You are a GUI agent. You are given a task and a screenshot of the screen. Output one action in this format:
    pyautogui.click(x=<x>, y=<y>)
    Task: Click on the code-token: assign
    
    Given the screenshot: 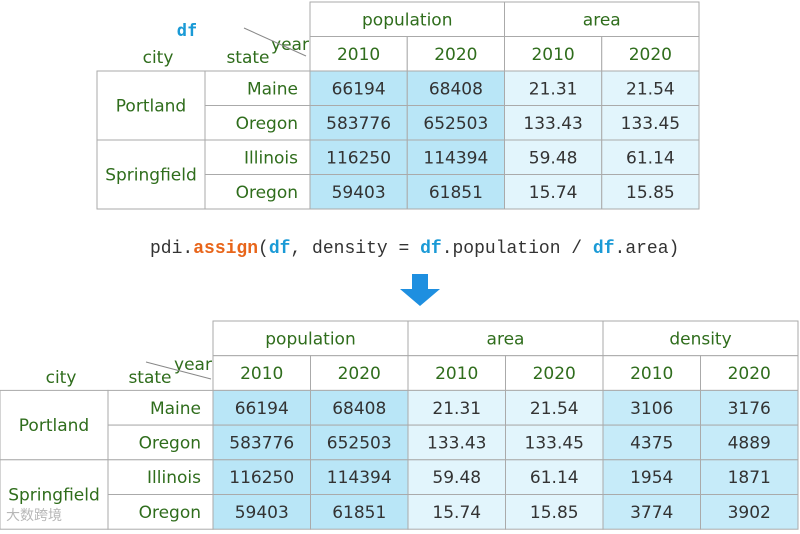 What is the action you would take?
    pyautogui.click(x=225, y=249)
    